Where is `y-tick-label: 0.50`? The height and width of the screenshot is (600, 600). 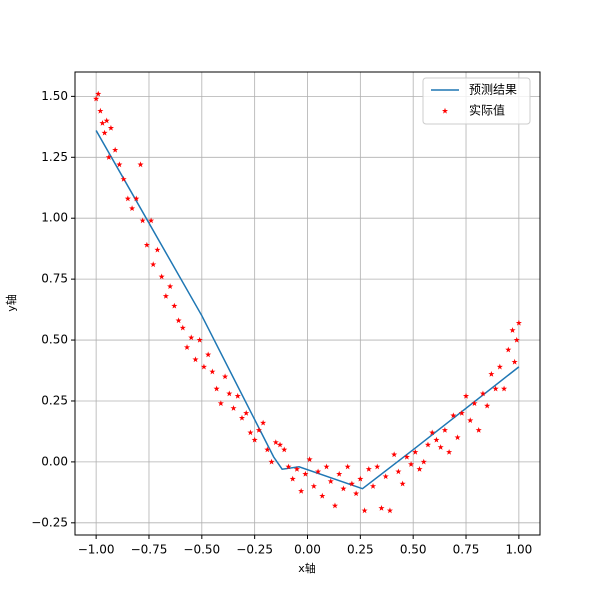
y-tick-label: 0.50 is located at coordinates (54, 340).